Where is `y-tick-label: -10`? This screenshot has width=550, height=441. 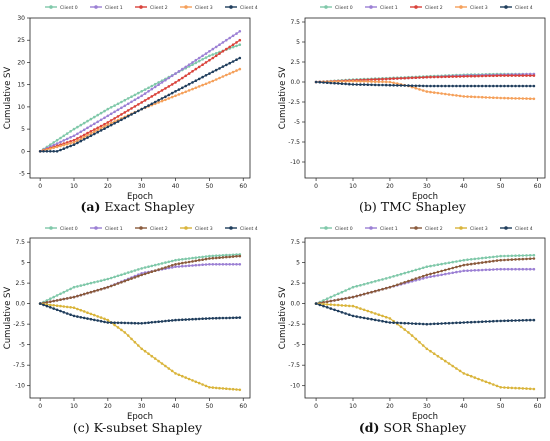
y-tick-label: -10 is located at coordinates (295, 386).